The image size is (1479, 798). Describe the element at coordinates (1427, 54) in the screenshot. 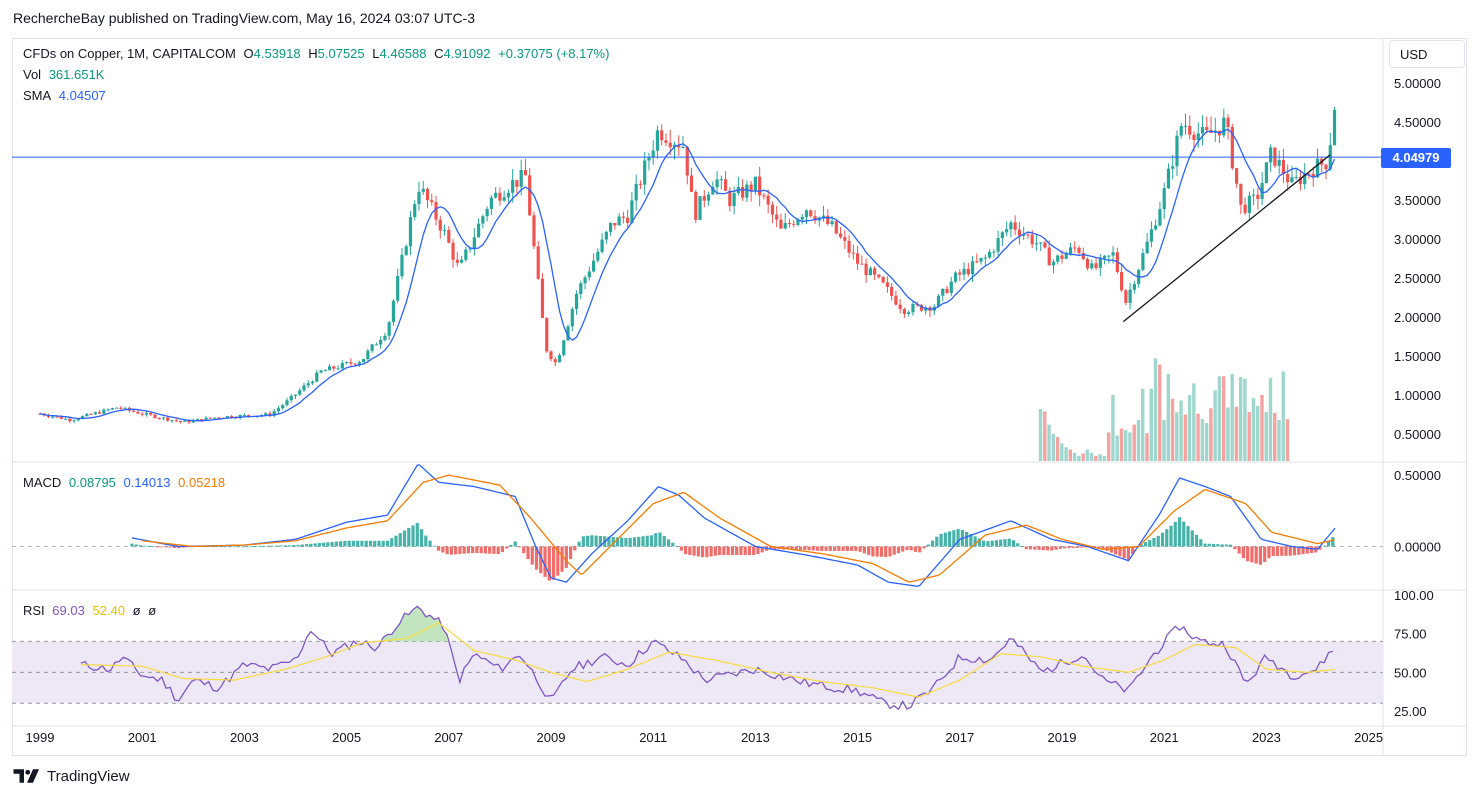

I see `currency-button: USD` at that location.